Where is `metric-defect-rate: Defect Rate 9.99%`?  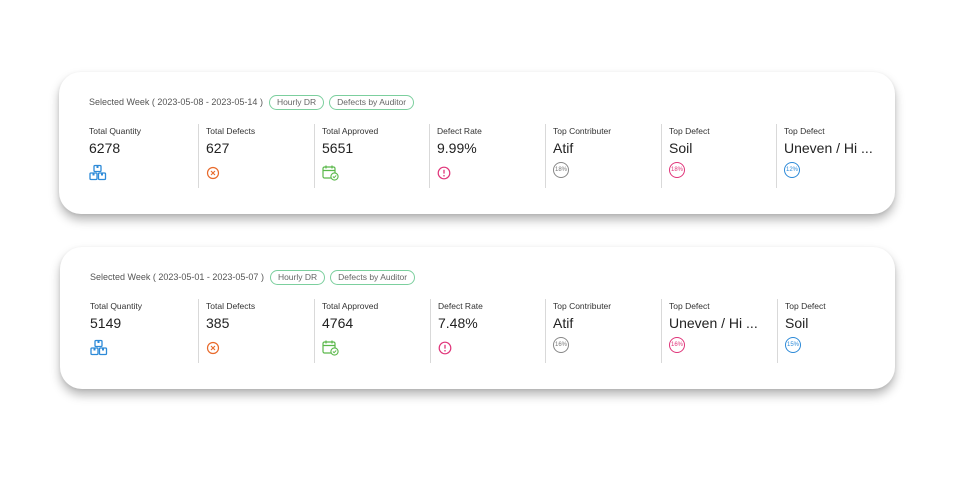
metric-defect-rate: Defect Rate 9.99% is located at coordinates (487, 156).